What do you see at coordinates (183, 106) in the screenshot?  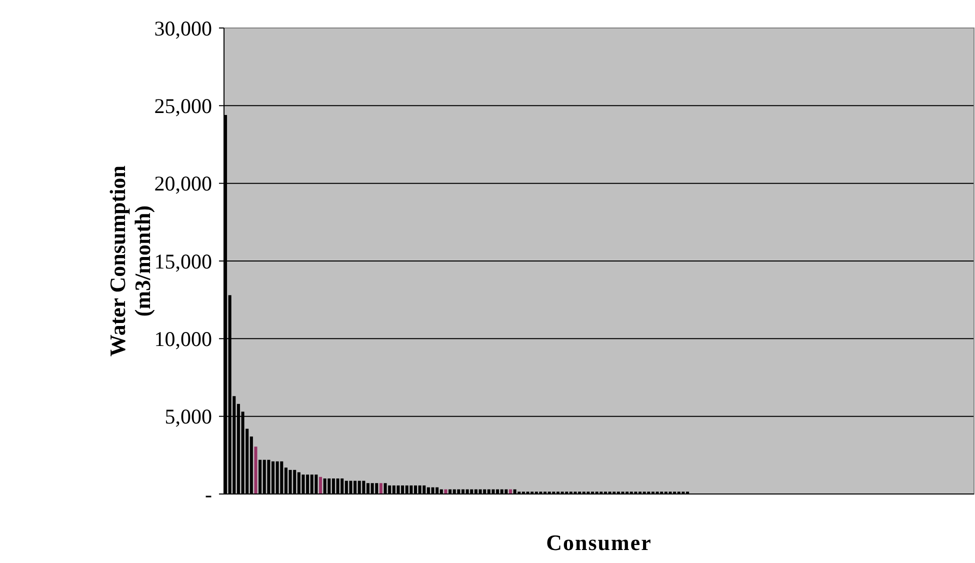 I see `y-tick-label: 25,000` at bounding box center [183, 106].